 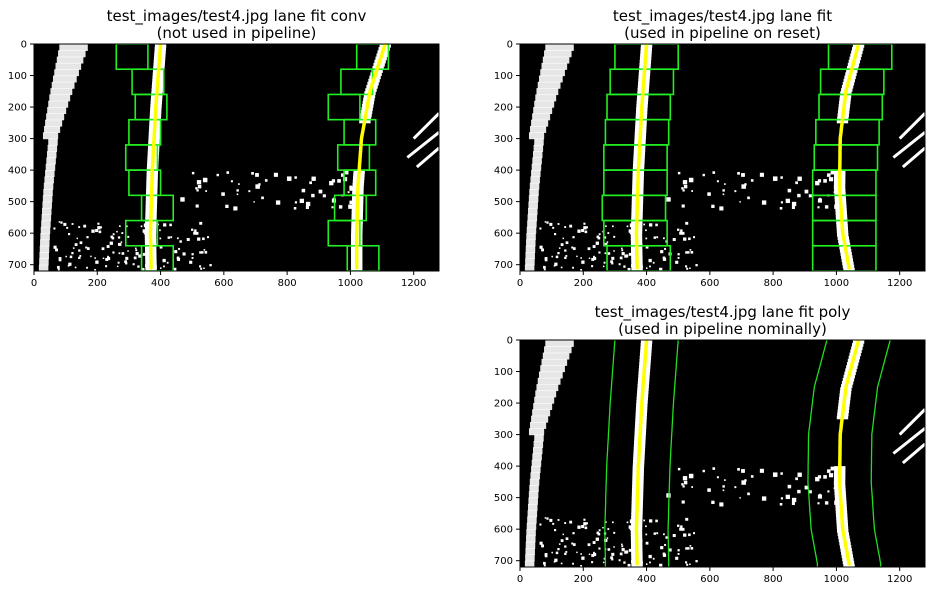 I want to click on y-tick-label: 700, so click(x=17, y=265).